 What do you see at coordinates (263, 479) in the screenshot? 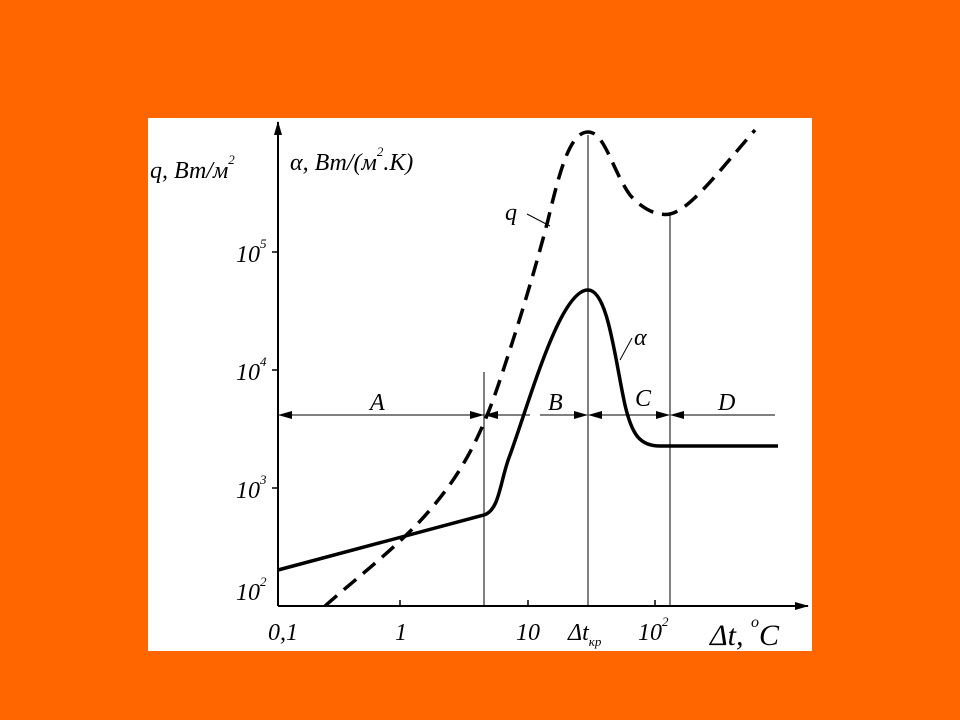
I see `tick-exp: 3` at bounding box center [263, 479].